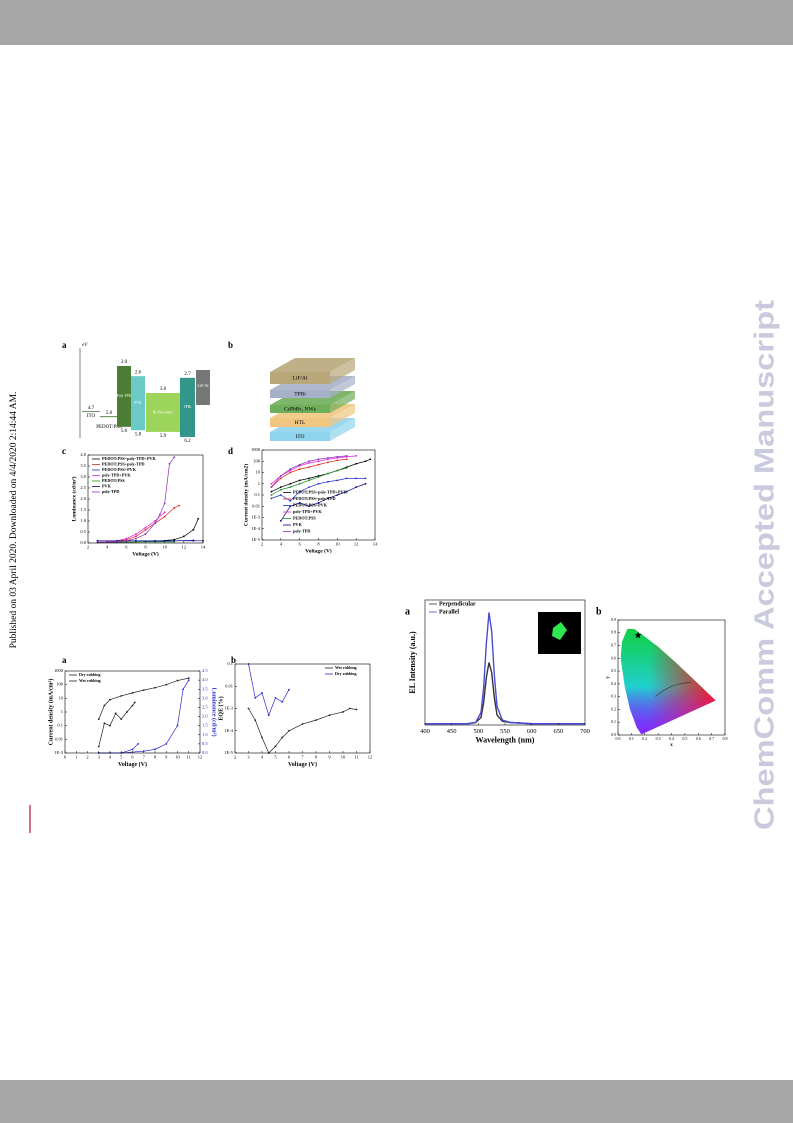 Image resolution: width=793 pixels, height=1123 pixels. What do you see at coordinates (228, 730) in the screenshot?
I see `y-tick-label: 1E-4` at bounding box center [228, 730].